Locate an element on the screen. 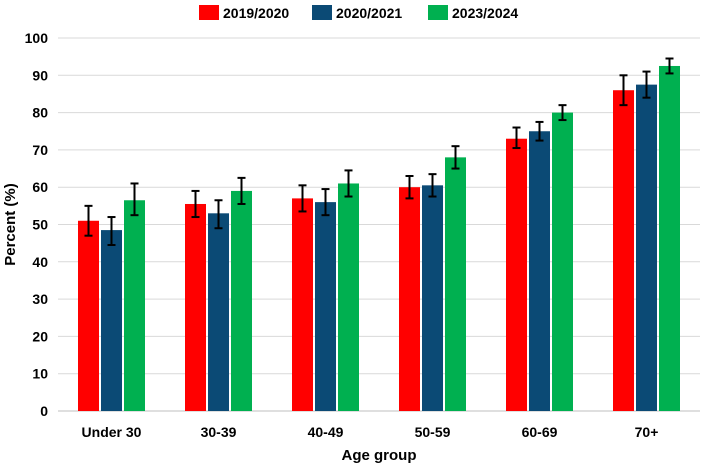  legend-label: 2019/2020 is located at coordinates (256, 13).